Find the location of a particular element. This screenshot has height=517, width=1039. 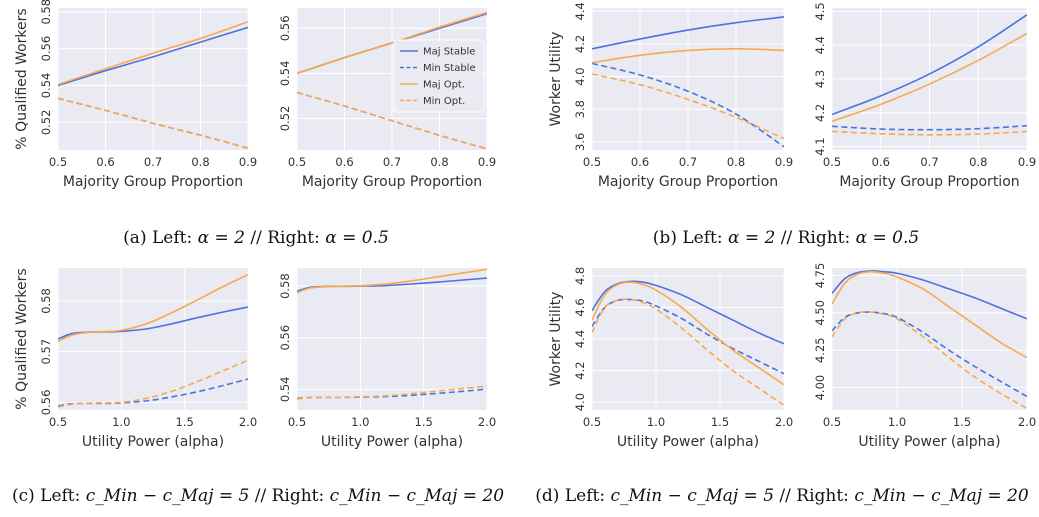

caption-b: (b) Left: α = 2 // Right: α = 0.5 is located at coordinates (786, 238).